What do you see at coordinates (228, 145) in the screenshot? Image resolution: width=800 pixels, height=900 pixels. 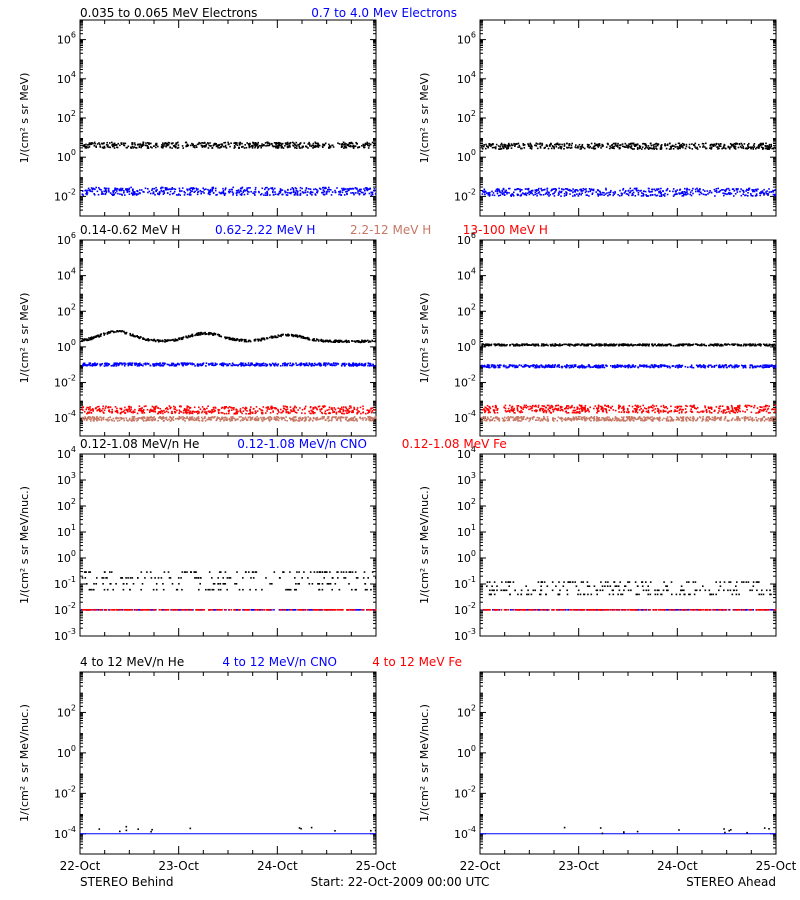 I see `data-series` at bounding box center [228, 145].